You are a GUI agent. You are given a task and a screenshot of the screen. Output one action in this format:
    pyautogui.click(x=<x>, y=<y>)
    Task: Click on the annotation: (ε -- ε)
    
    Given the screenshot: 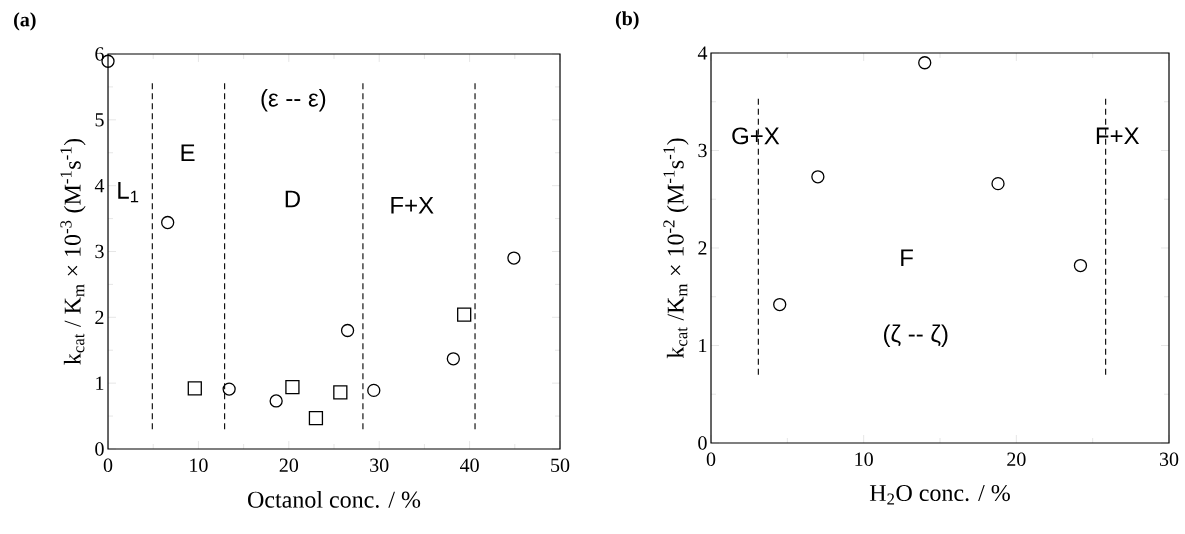 What is the action you would take?
    pyautogui.click(x=293, y=100)
    